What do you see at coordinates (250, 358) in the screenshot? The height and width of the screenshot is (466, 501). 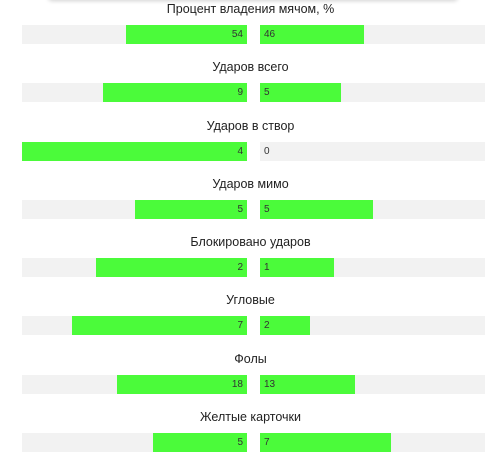 I see `stat-label: Фолы` at bounding box center [250, 358].